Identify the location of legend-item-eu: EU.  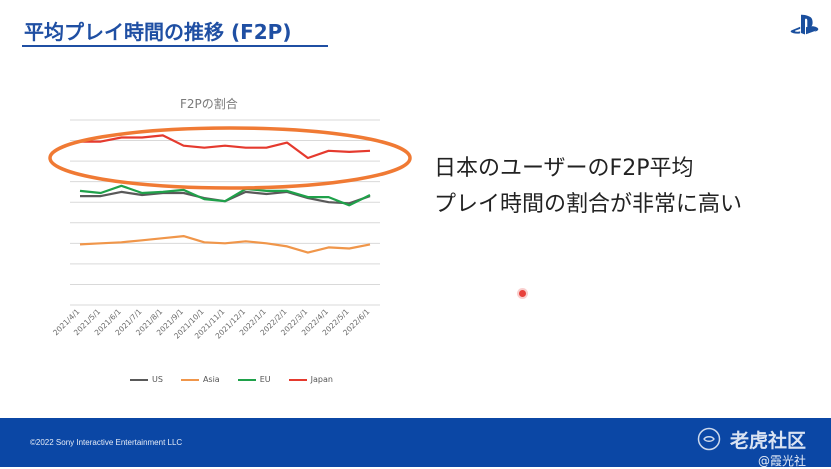
(254, 379).